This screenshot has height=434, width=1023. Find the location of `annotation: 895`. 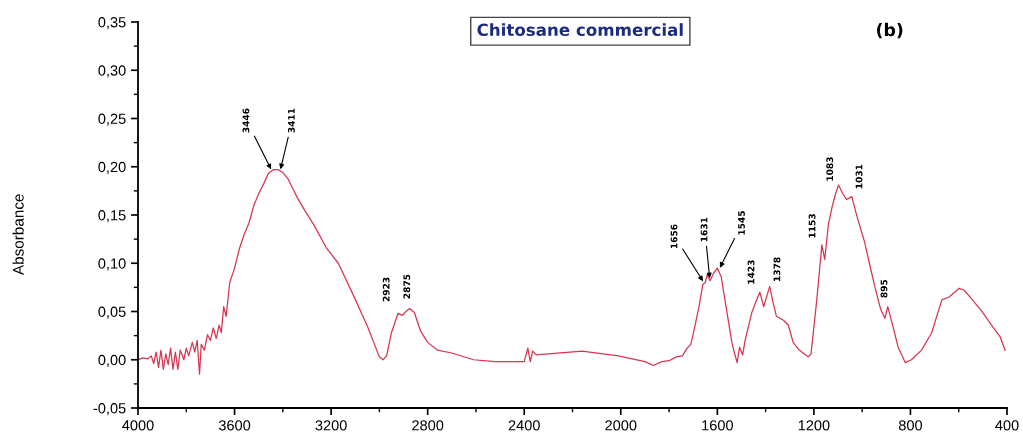

annotation: 895 is located at coordinates (884, 288).